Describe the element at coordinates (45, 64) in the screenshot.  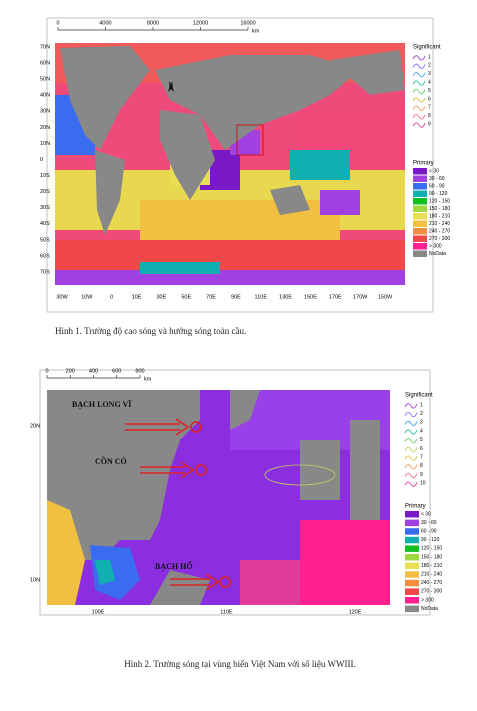
I see `lat-label: 60N` at that location.